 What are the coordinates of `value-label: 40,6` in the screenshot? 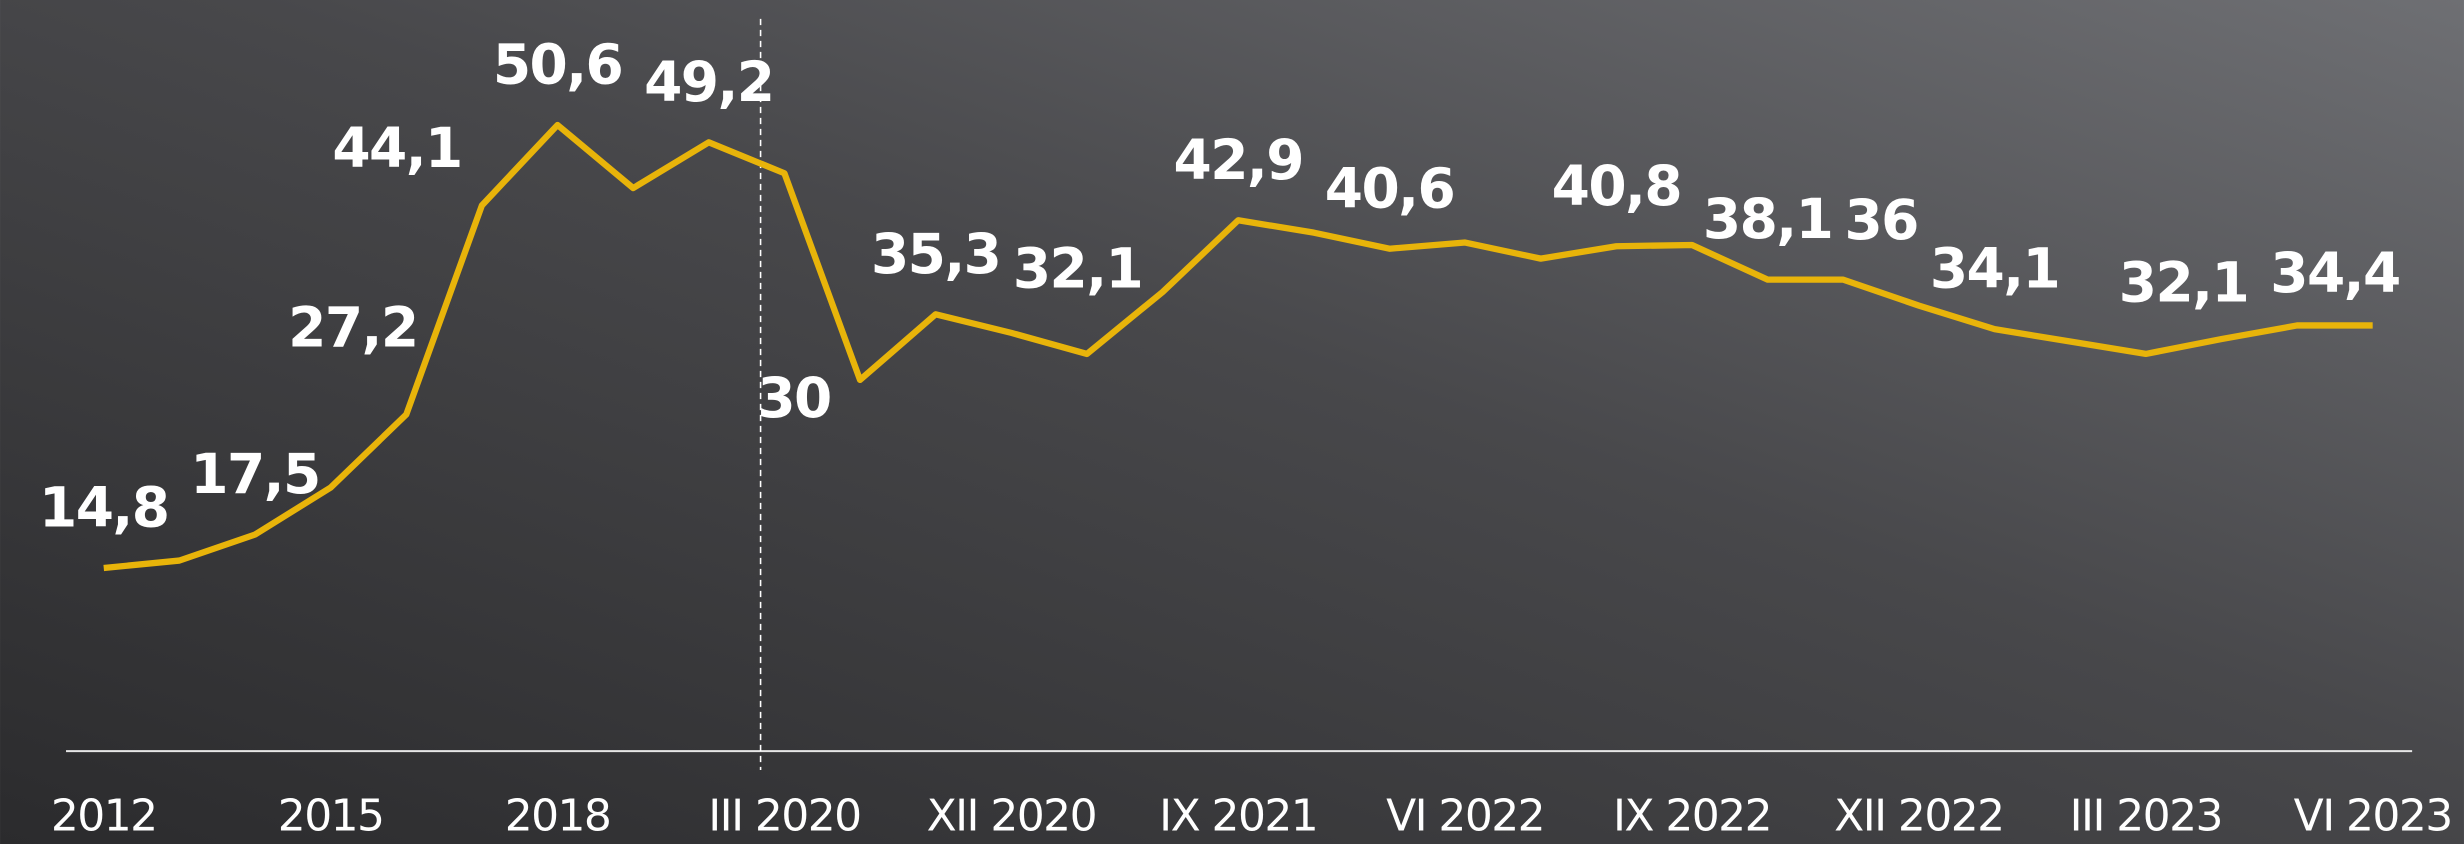 It's located at (1389, 188).